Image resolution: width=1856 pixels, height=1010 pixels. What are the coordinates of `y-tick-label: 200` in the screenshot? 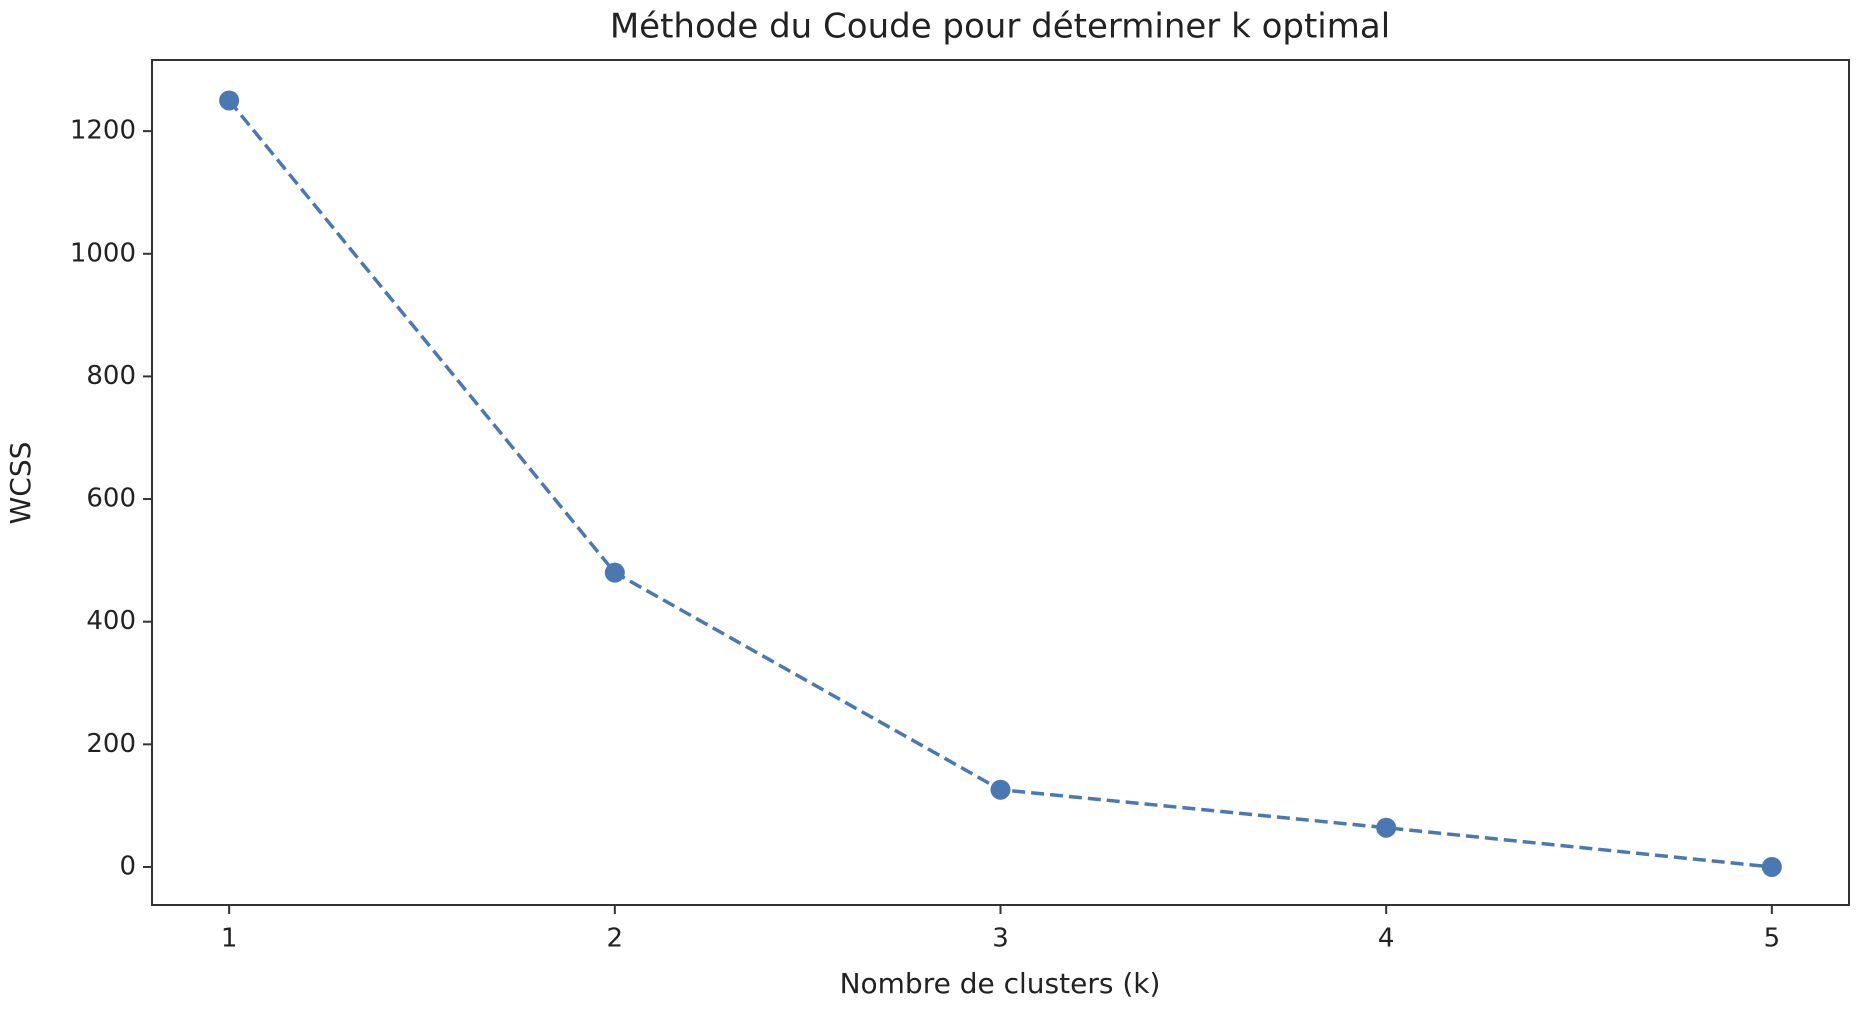 It's located at (111, 744).